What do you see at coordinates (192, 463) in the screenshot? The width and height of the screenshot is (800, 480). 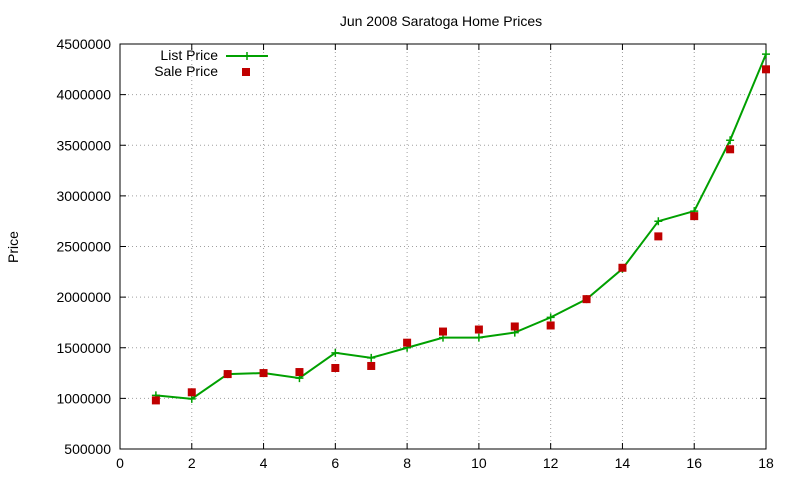 I see `x-tick-label: 2` at bounding box center [192, 463].